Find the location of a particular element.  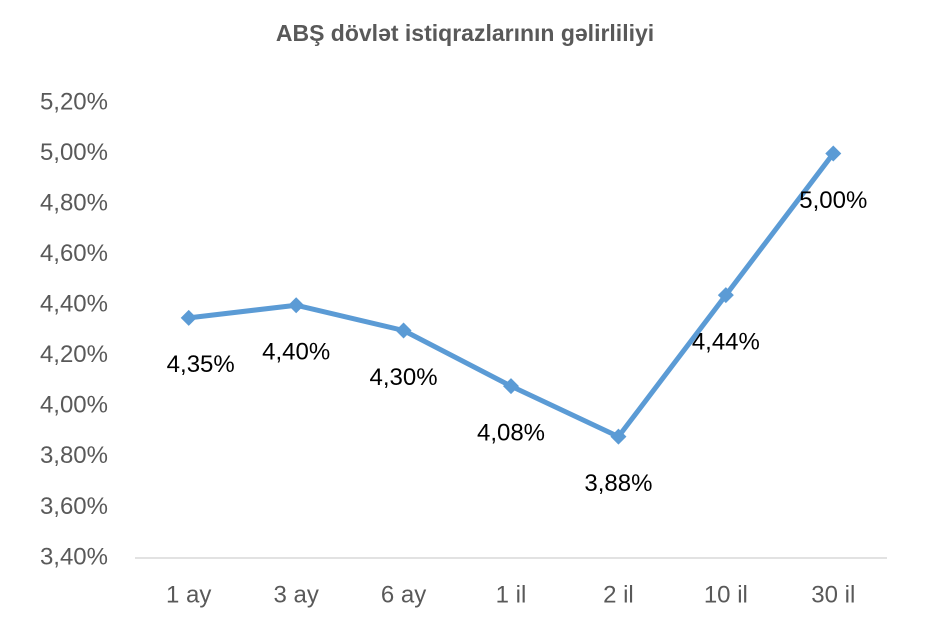

x-tick-label: 10 il is located at coordinates (726, 594).